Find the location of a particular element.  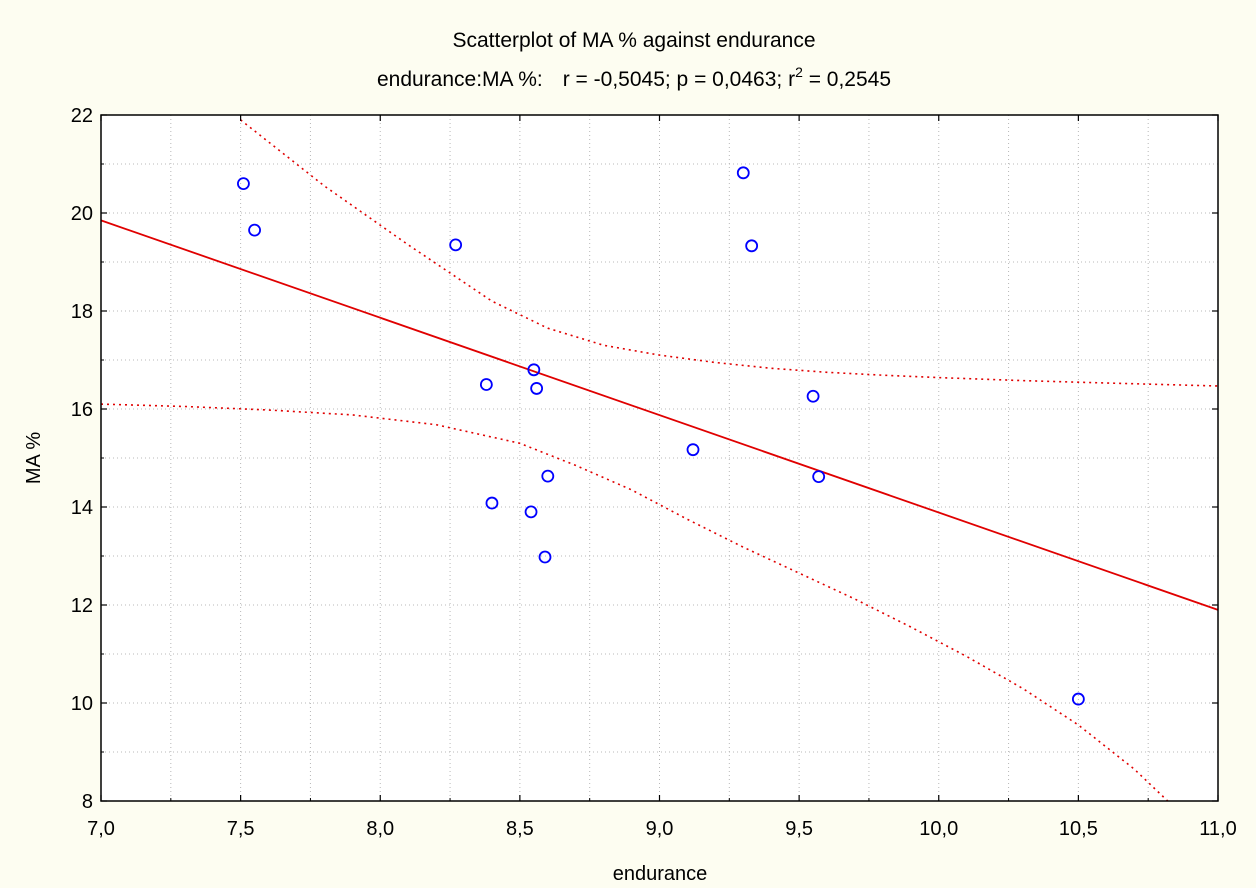

x-tick-label: 8,0 is located at coordinates (380, 829).